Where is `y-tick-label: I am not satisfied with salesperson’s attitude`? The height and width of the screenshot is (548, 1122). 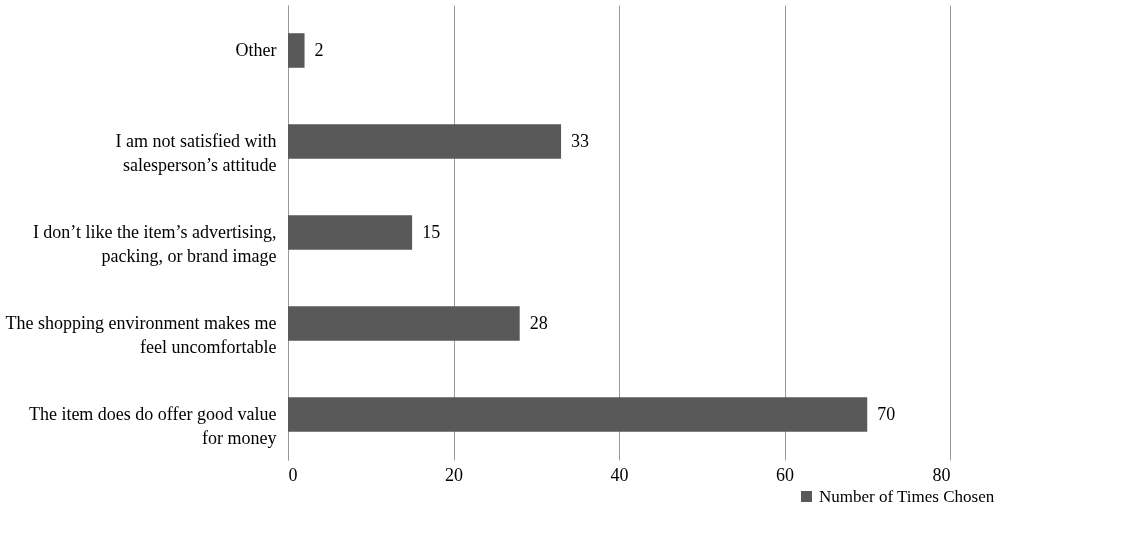
y-tick-label: I am not satisfied with salesperson’s attitude is located at coordinates (196, 152).